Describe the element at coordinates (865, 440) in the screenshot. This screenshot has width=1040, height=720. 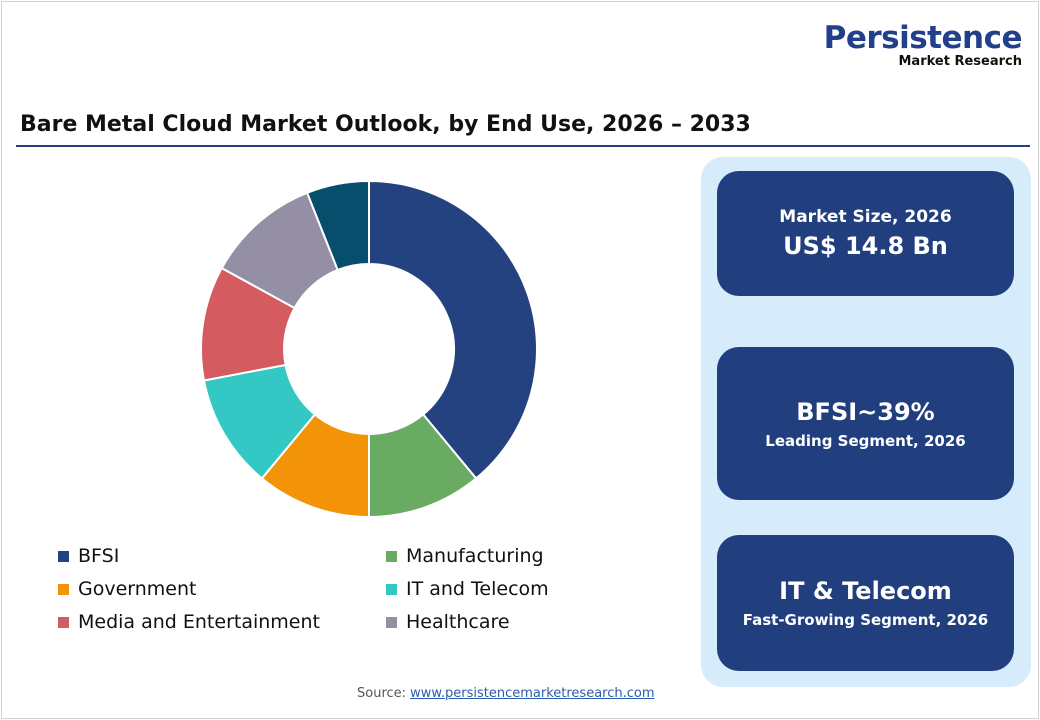
I see `leading-segment-label: Leading Segment, 2026` at that location.